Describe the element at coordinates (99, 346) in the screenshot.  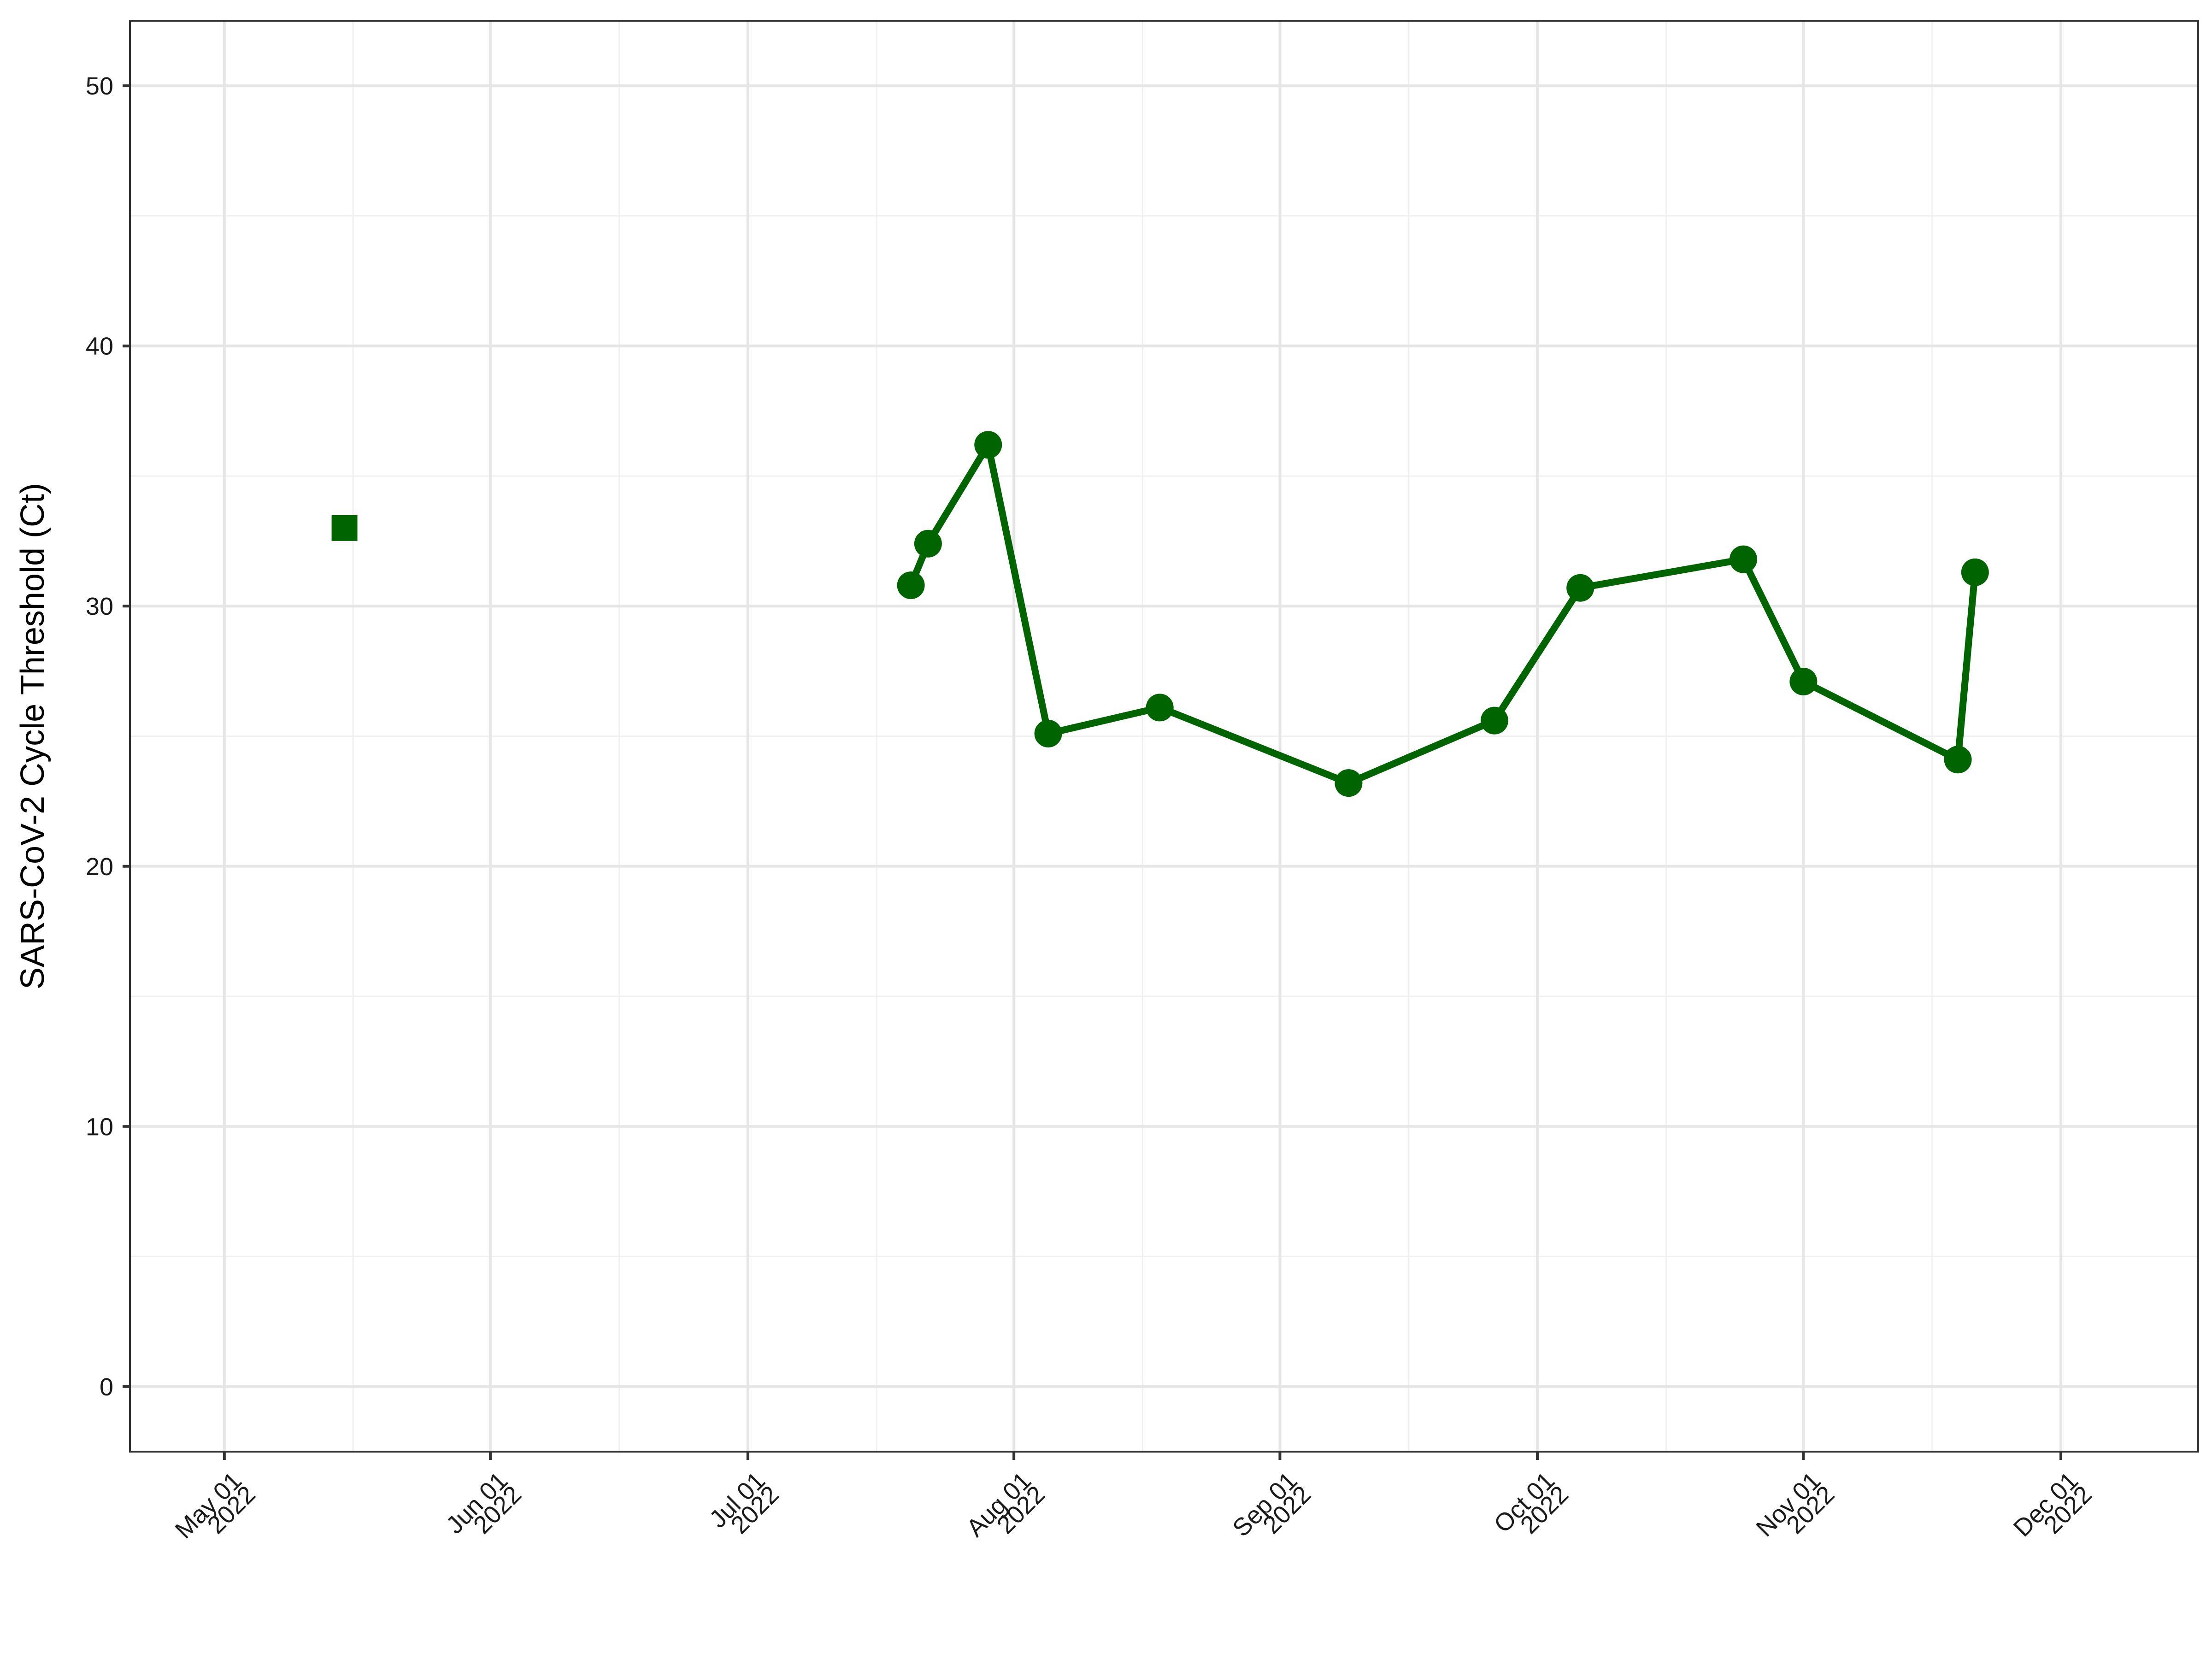
I see `y-tick-label: 40` at that location.